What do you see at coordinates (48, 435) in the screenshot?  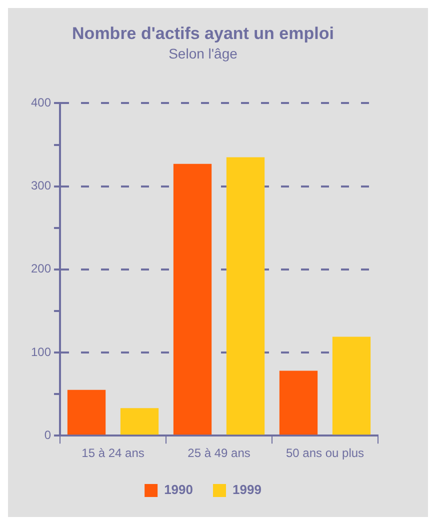 I see `y-tick-label: 0` at bounding box center [48, 435].